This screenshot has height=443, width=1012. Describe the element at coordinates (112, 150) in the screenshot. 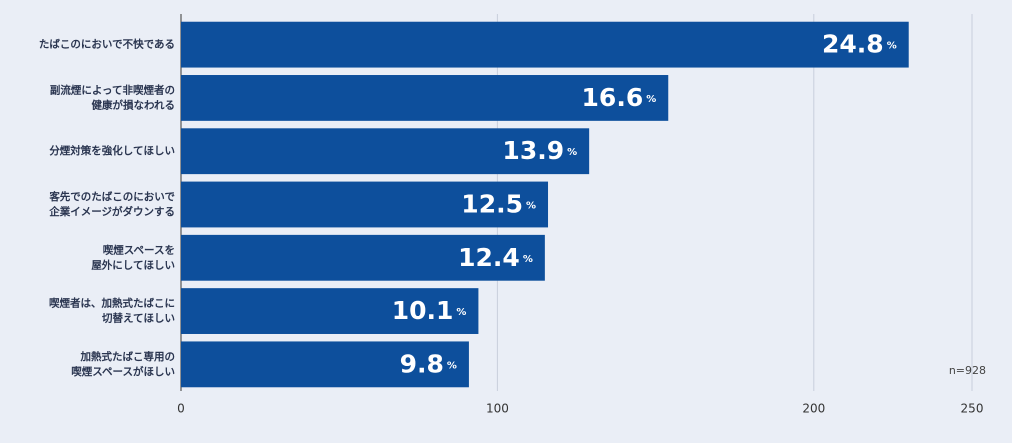

I see `category-label: 分煙対策を強化してほしい` at that location.